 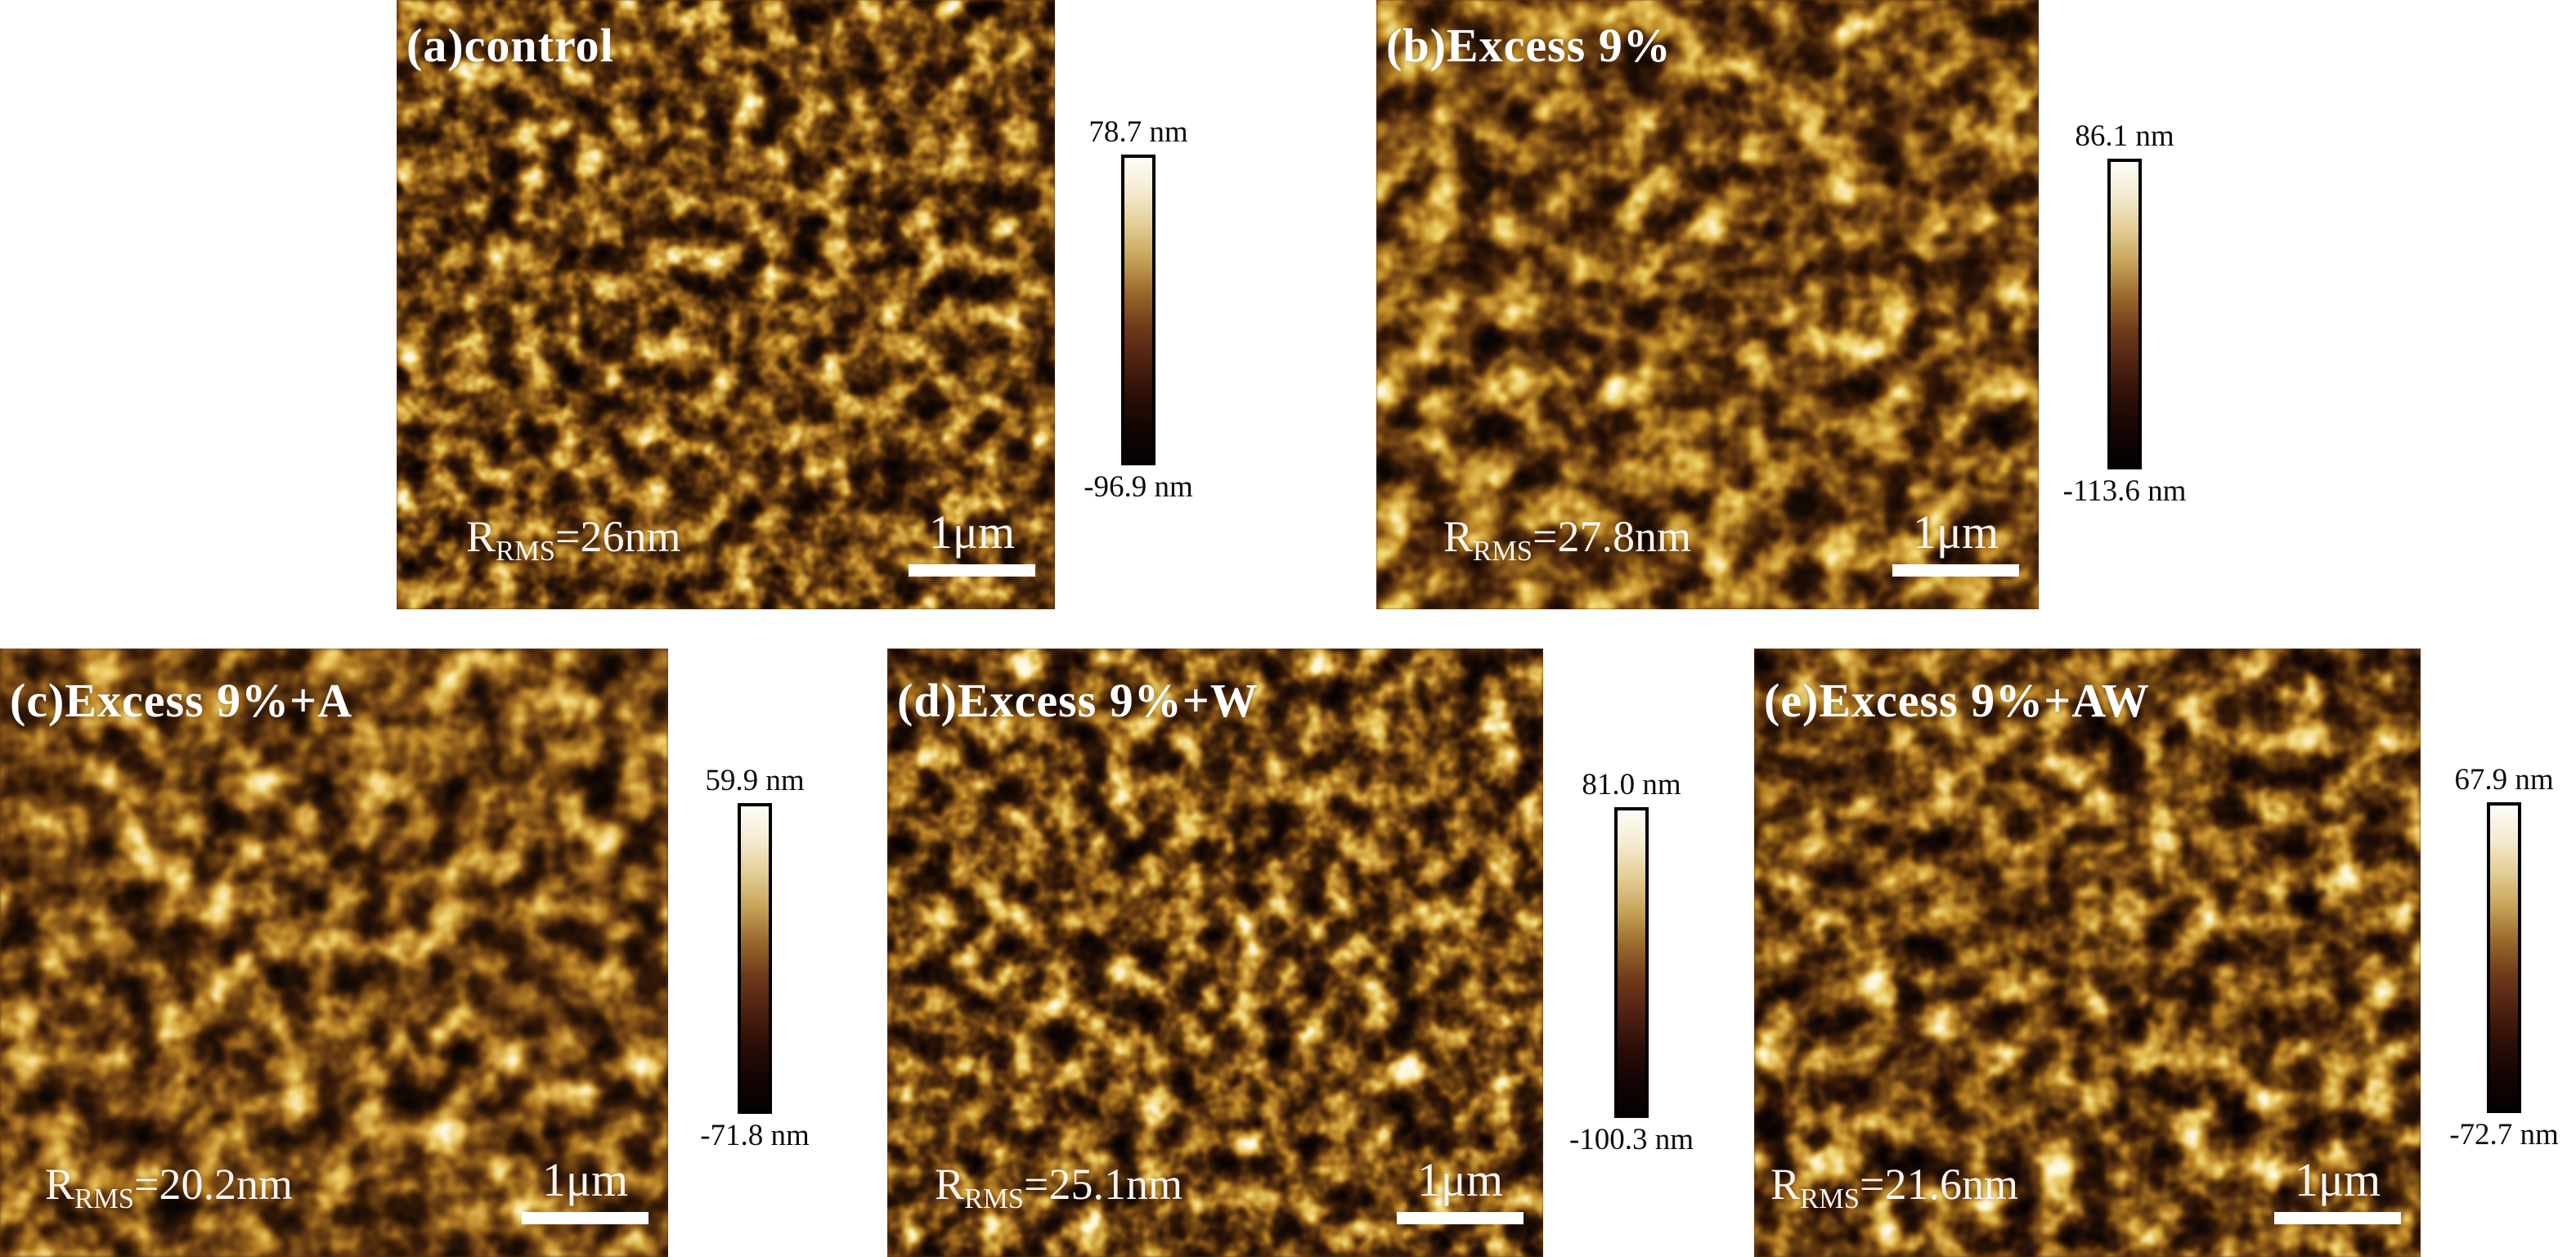 I want to click on scale-bar-group-e: 1μm, so click(x=2337, y=1190).